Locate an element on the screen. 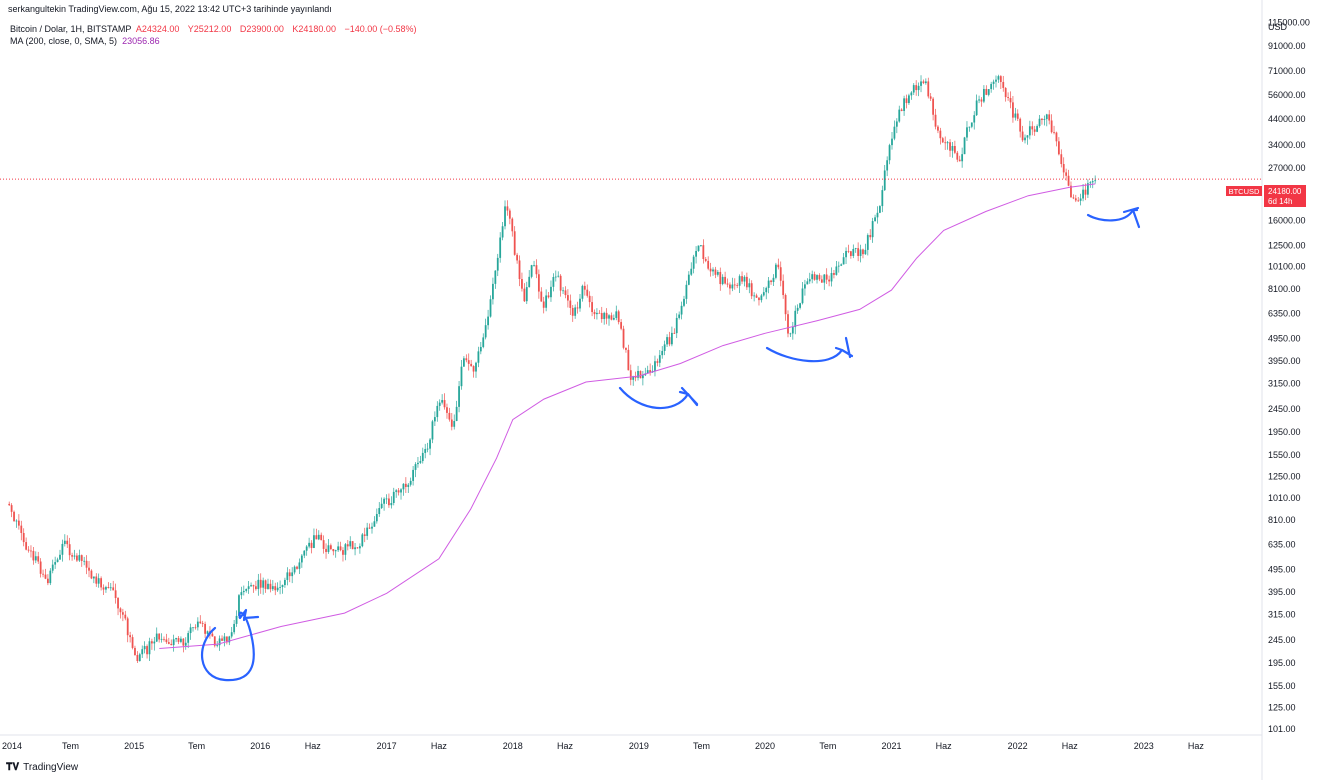 This screenshot has height=780, width=1320. x-tick-label: 2014 is located at coordinates (12, 746).